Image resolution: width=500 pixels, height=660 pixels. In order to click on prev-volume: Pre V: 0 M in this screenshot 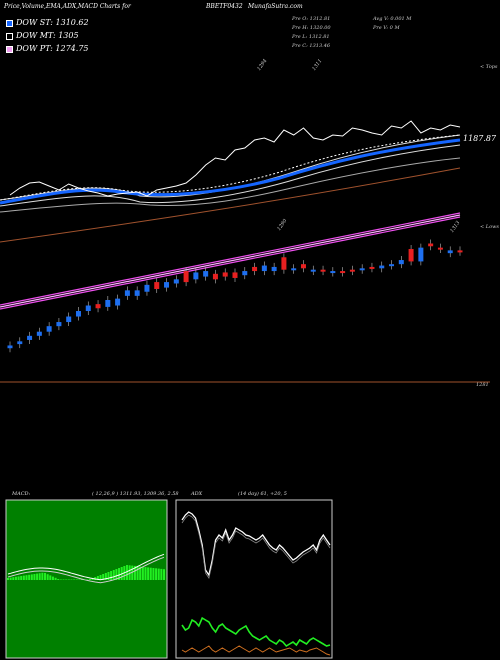, I will do `click(386, 28)`.